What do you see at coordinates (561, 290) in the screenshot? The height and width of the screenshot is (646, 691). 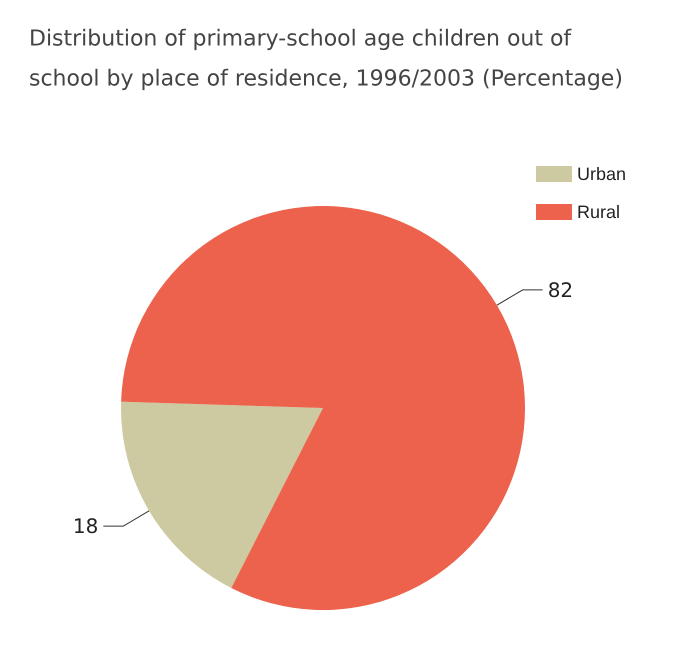 I see `data-label: 82` at bounding box center [561, 290].